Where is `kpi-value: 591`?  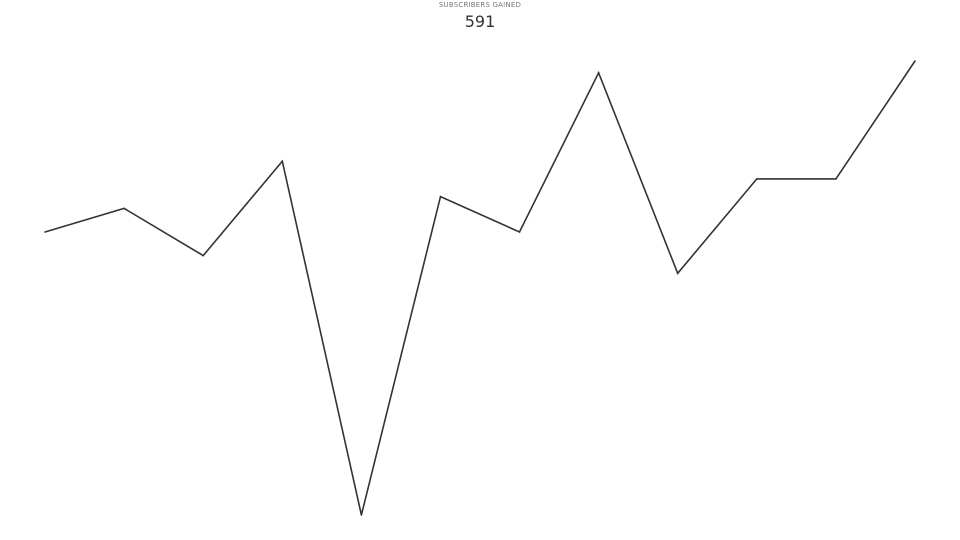 kpi-value: 591 is located at coordinates (480, 21).